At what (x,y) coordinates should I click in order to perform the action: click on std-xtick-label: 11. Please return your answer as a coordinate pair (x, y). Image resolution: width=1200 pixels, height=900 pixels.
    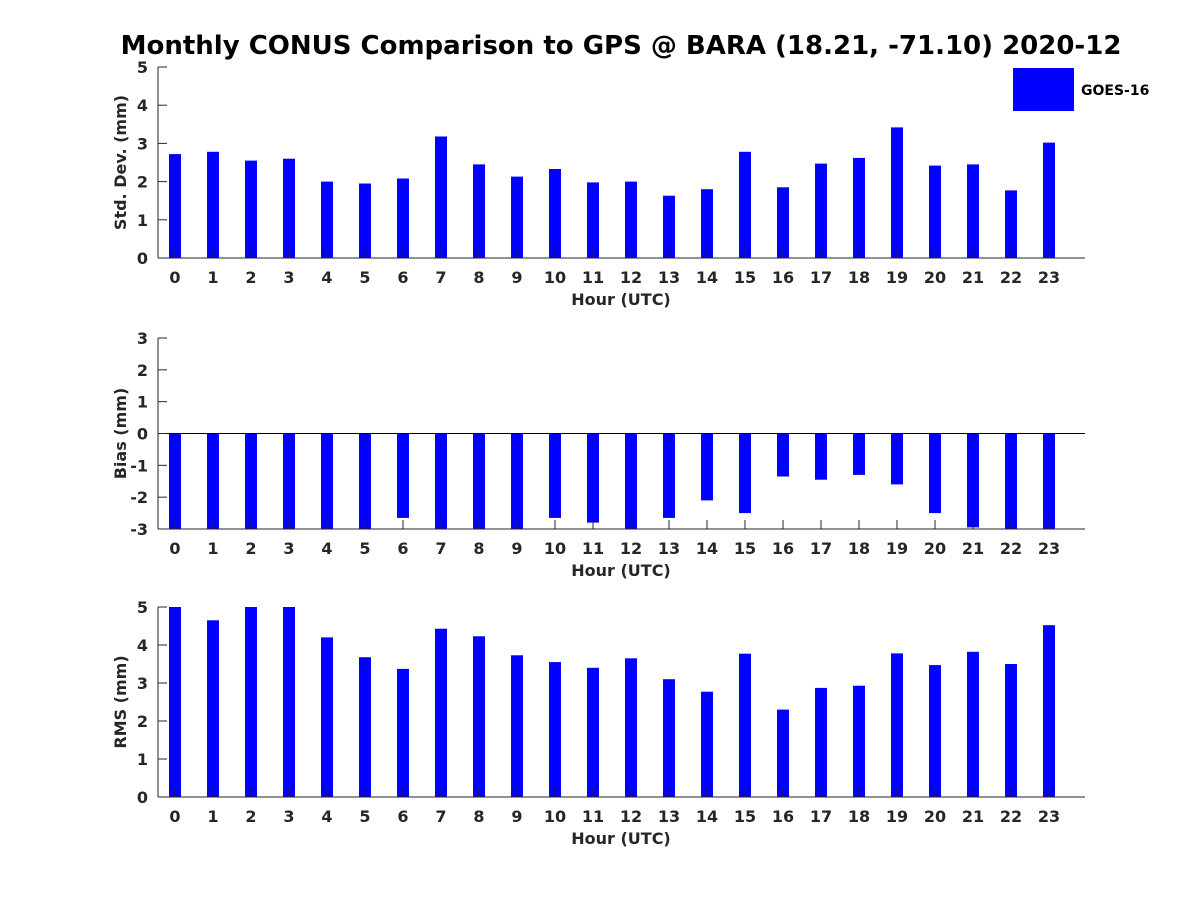
    Looking at the image, I should click on (593, 277).